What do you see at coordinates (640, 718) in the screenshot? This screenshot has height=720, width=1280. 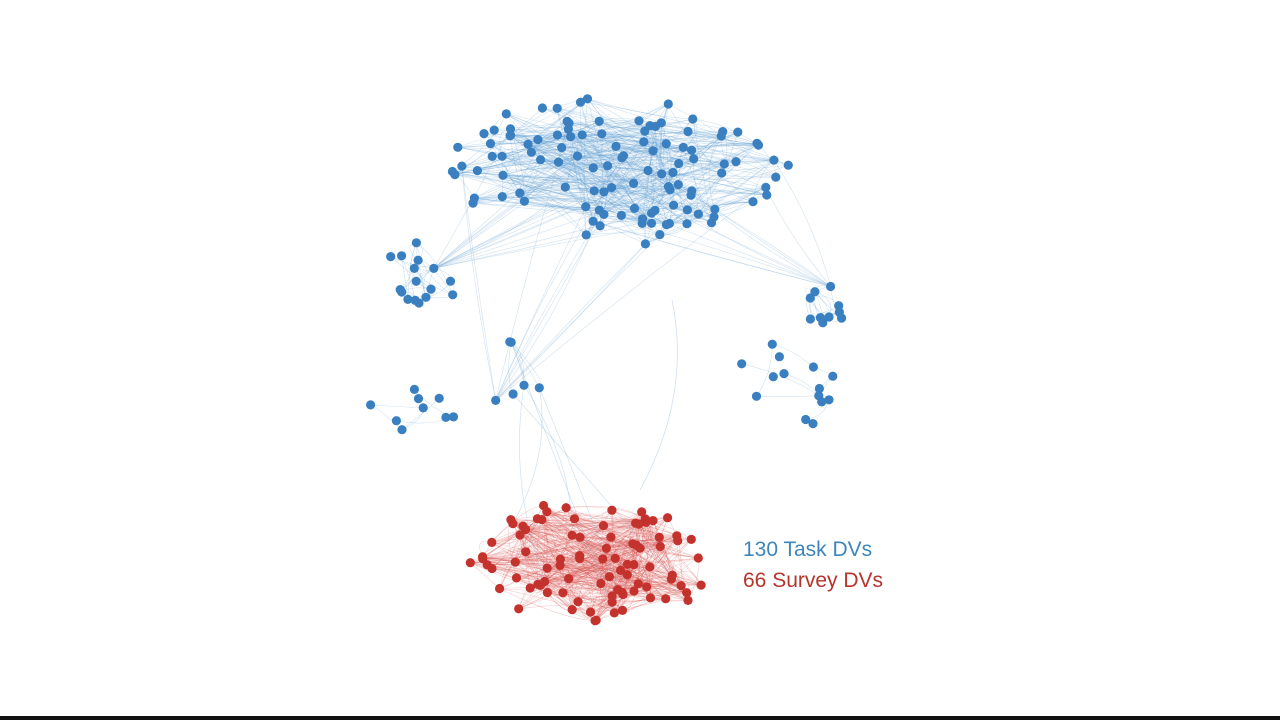 I see `bottom-bar` at bounding box center [640, 718].